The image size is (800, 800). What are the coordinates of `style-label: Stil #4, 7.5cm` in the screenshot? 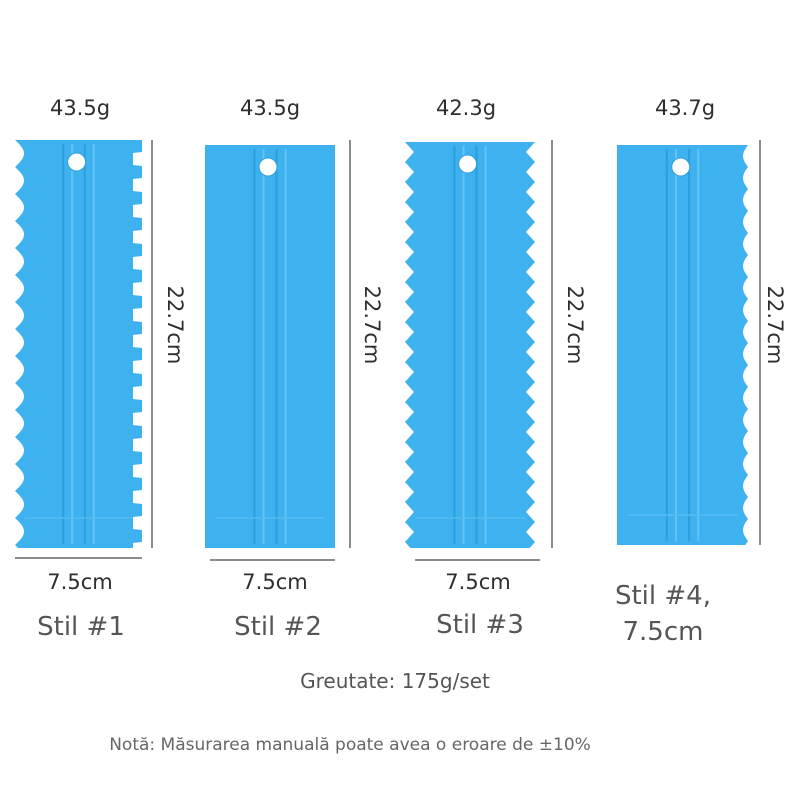 It's located at (662, 614).